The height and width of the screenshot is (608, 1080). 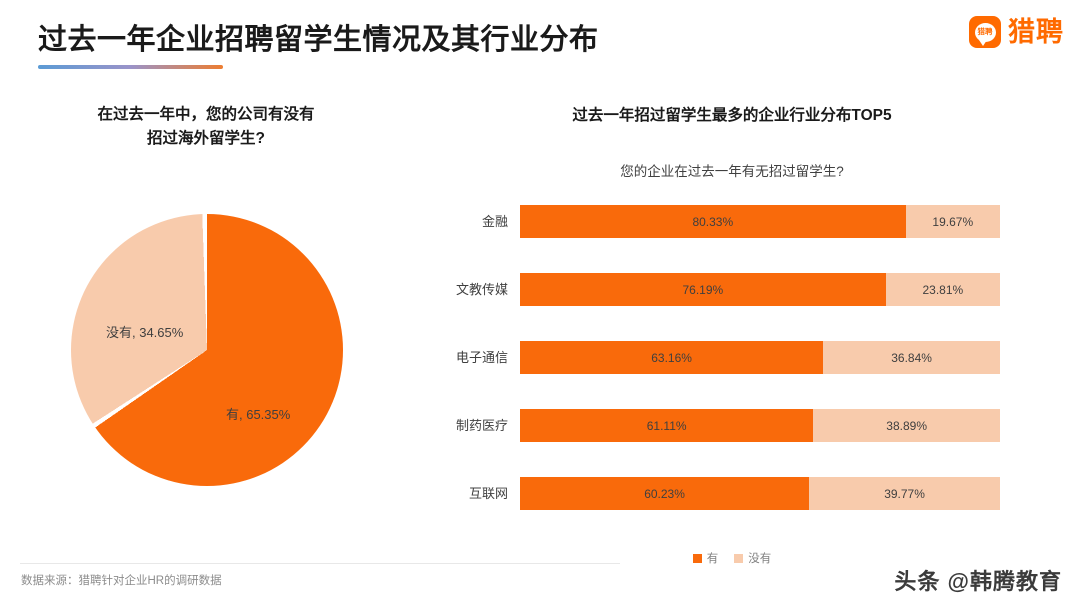 What do you see at coordinates (206, 127) in the screenshot?
I see `left-chart-title: 在过去一年中，您的公司有没有 招过海外留学生?` at bounding box center [206, 127].